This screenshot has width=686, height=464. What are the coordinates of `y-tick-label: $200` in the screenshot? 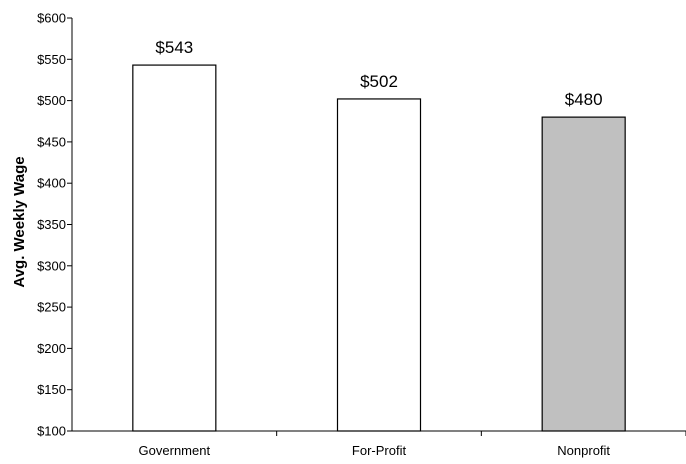 It's located at (51, 348).